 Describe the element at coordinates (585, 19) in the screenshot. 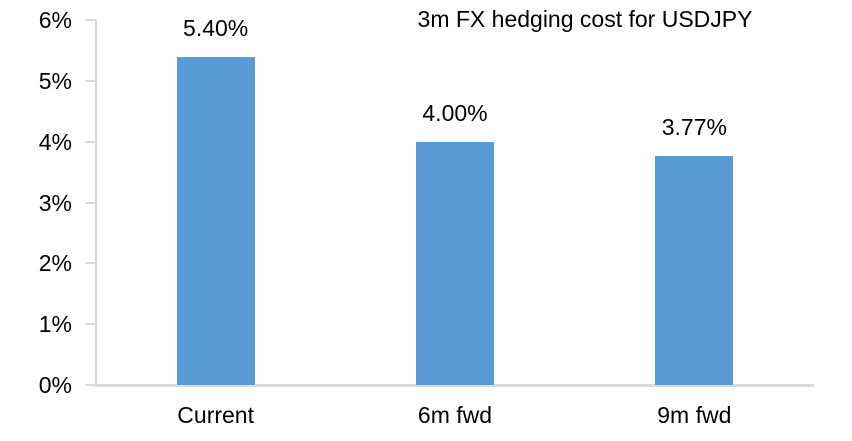

I see `chart-title: 3m FX hedging cost for USDJPY` at that location.